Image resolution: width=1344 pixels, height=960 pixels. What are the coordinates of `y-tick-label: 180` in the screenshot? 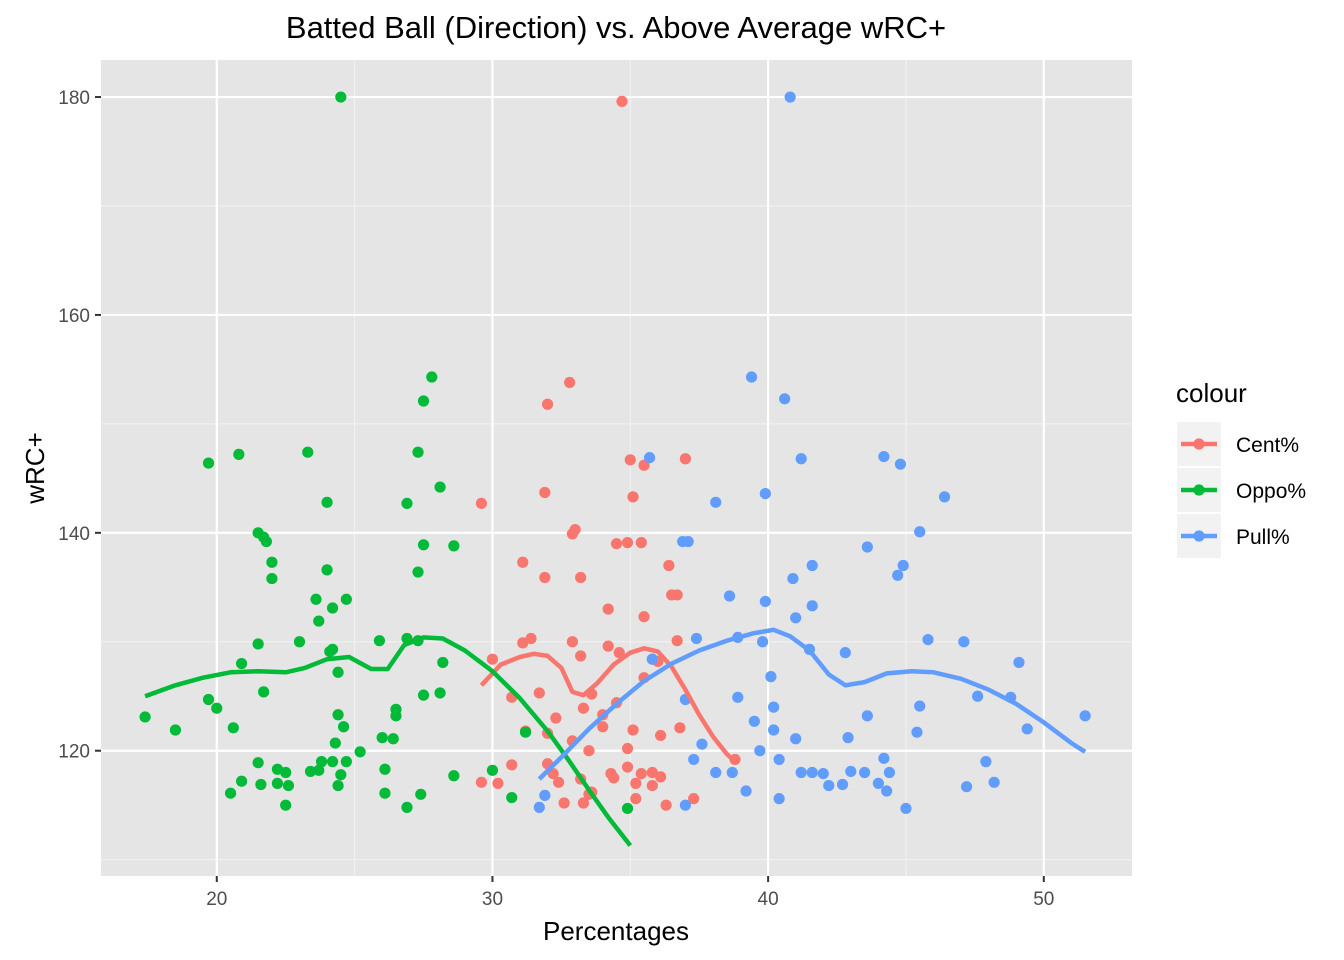 It's located at (74, 98).